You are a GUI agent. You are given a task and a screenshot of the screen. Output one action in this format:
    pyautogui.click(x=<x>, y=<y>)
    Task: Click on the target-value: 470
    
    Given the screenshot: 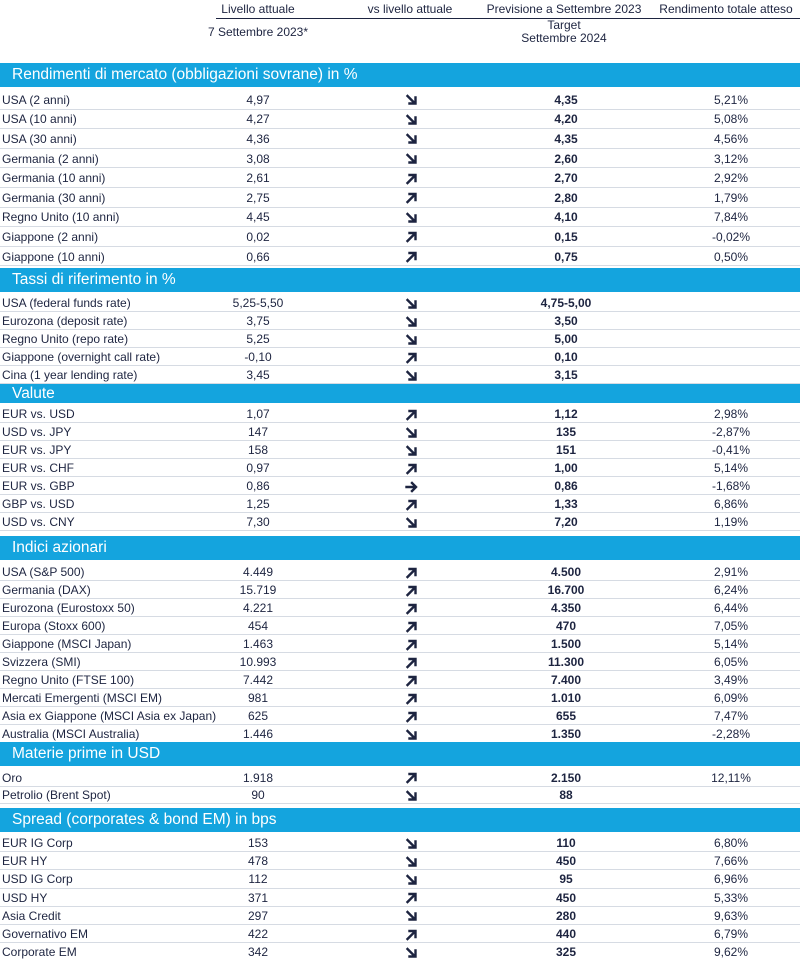 What is the action you would take?
    pyautogui.click(x=566, y=626)
    